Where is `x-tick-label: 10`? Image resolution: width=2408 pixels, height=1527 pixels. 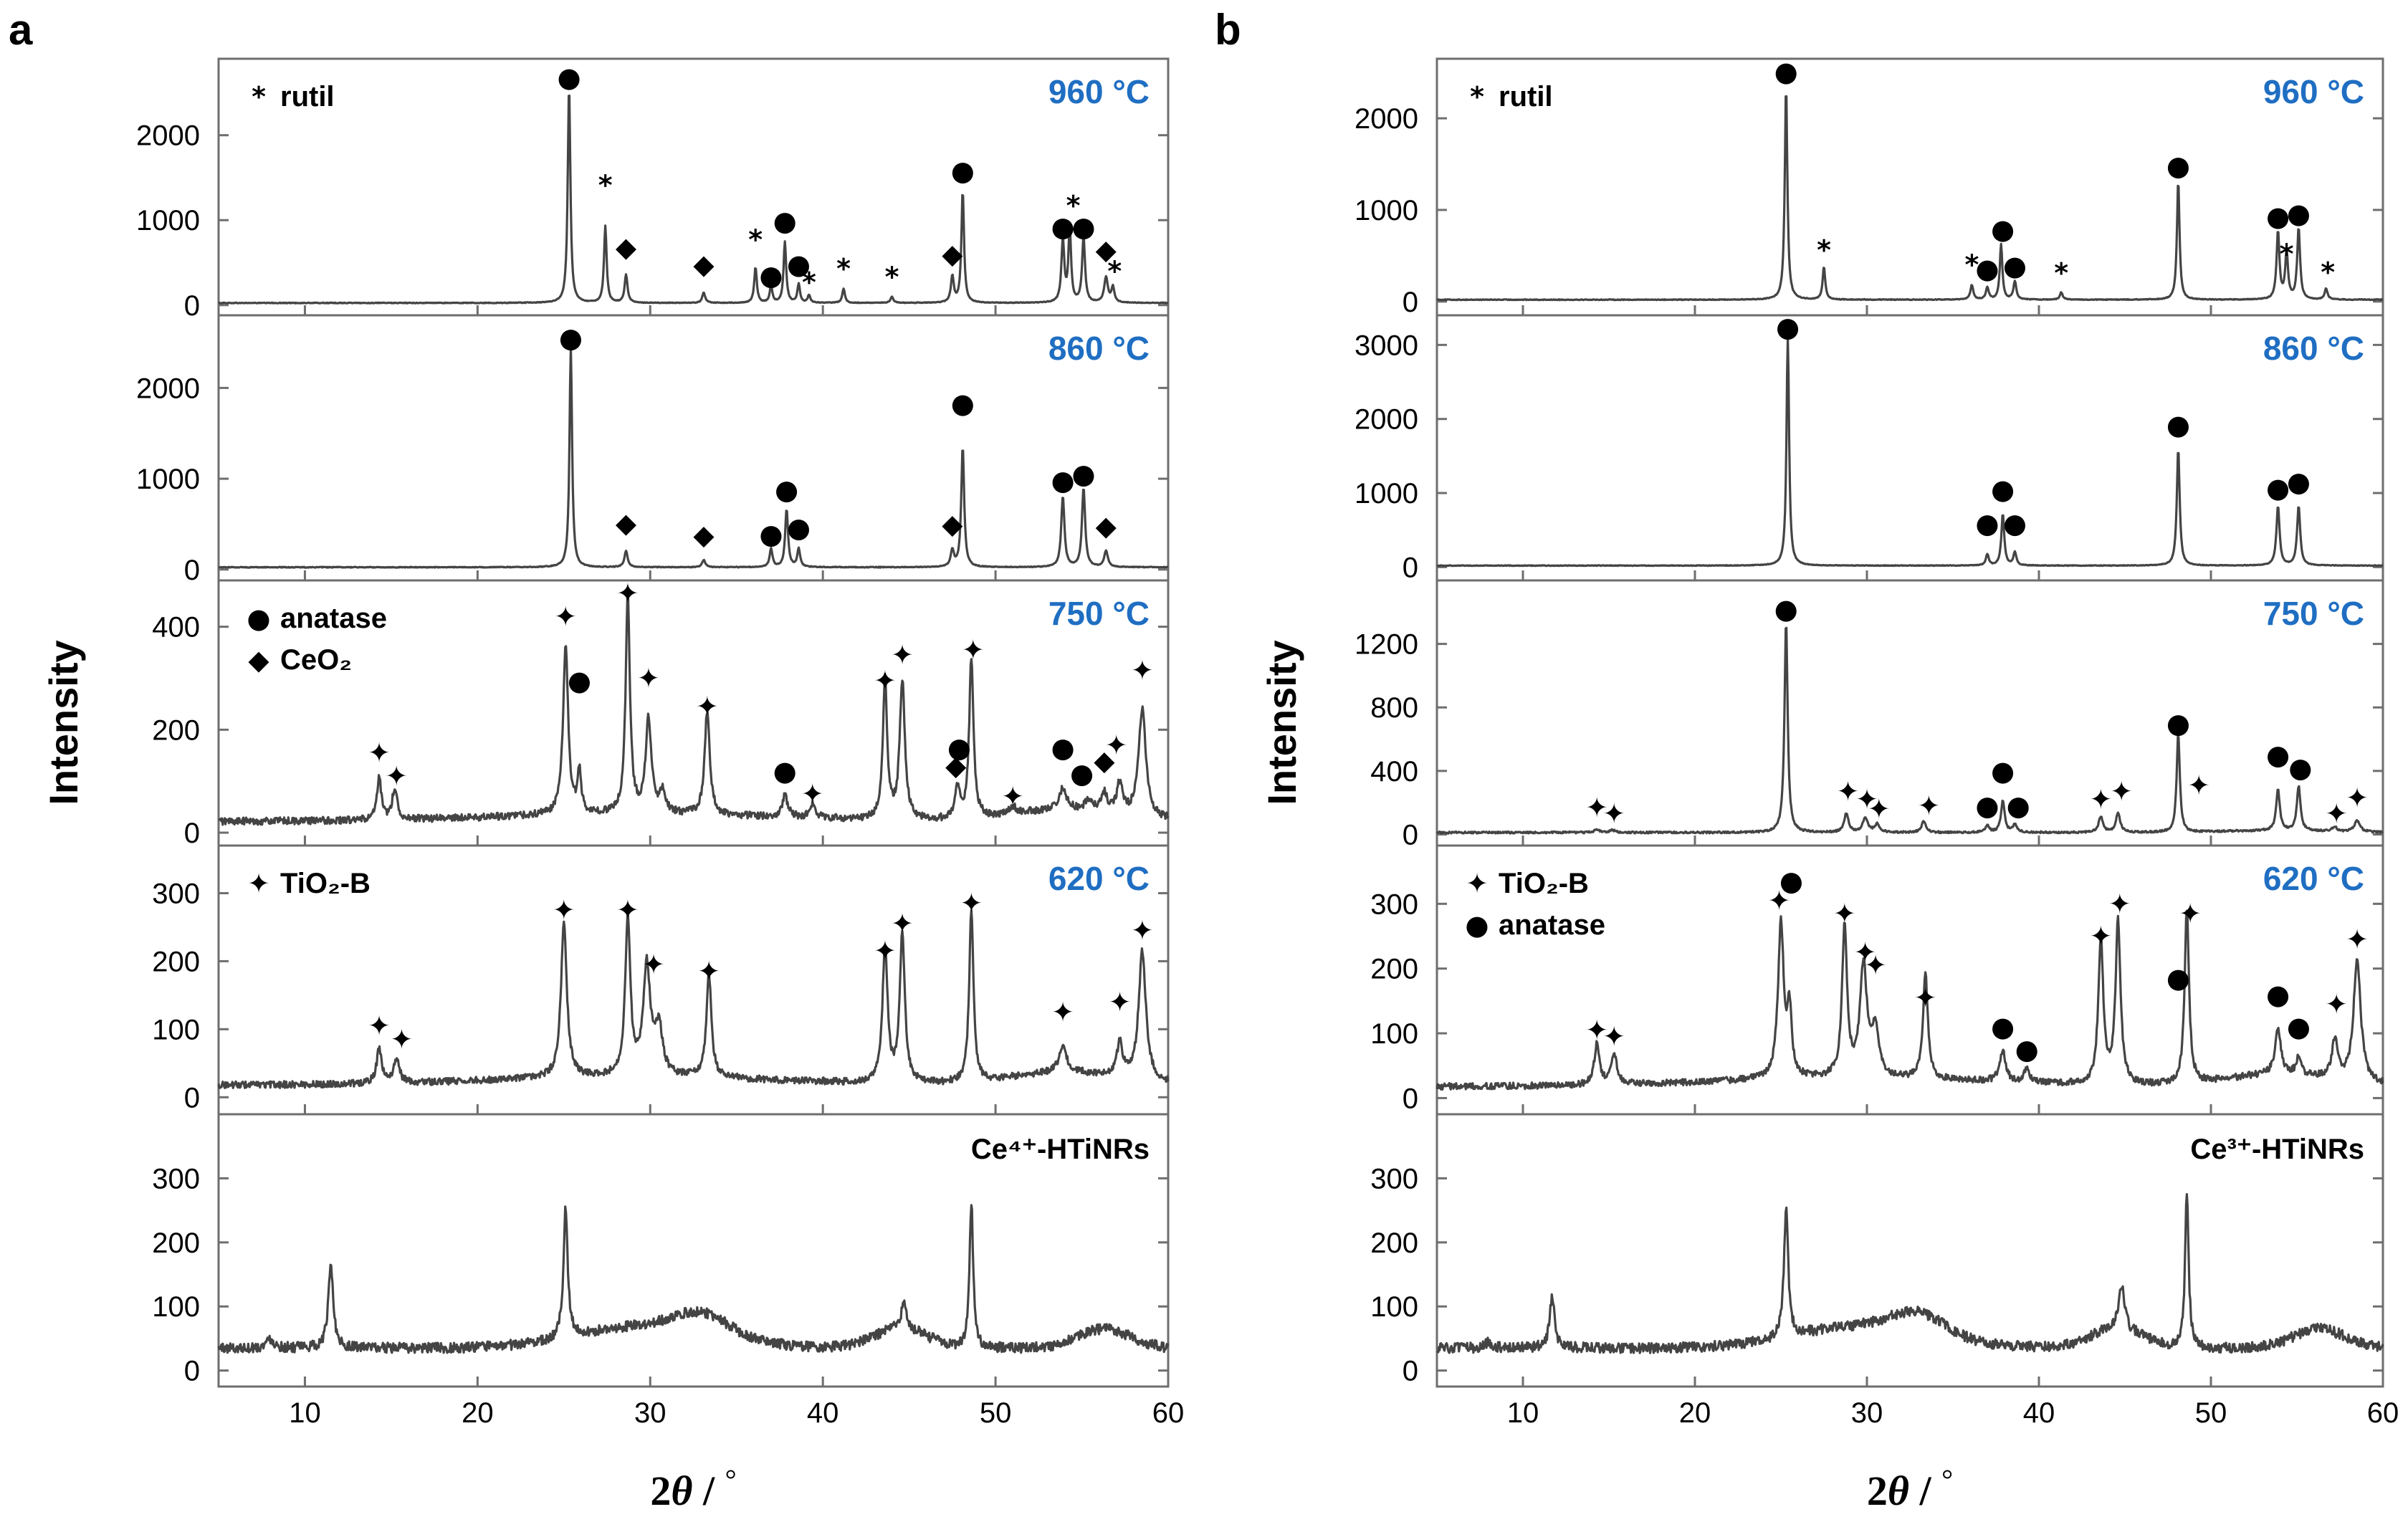 x-tick-label: 10 is located at coordinates (1523, 1413).